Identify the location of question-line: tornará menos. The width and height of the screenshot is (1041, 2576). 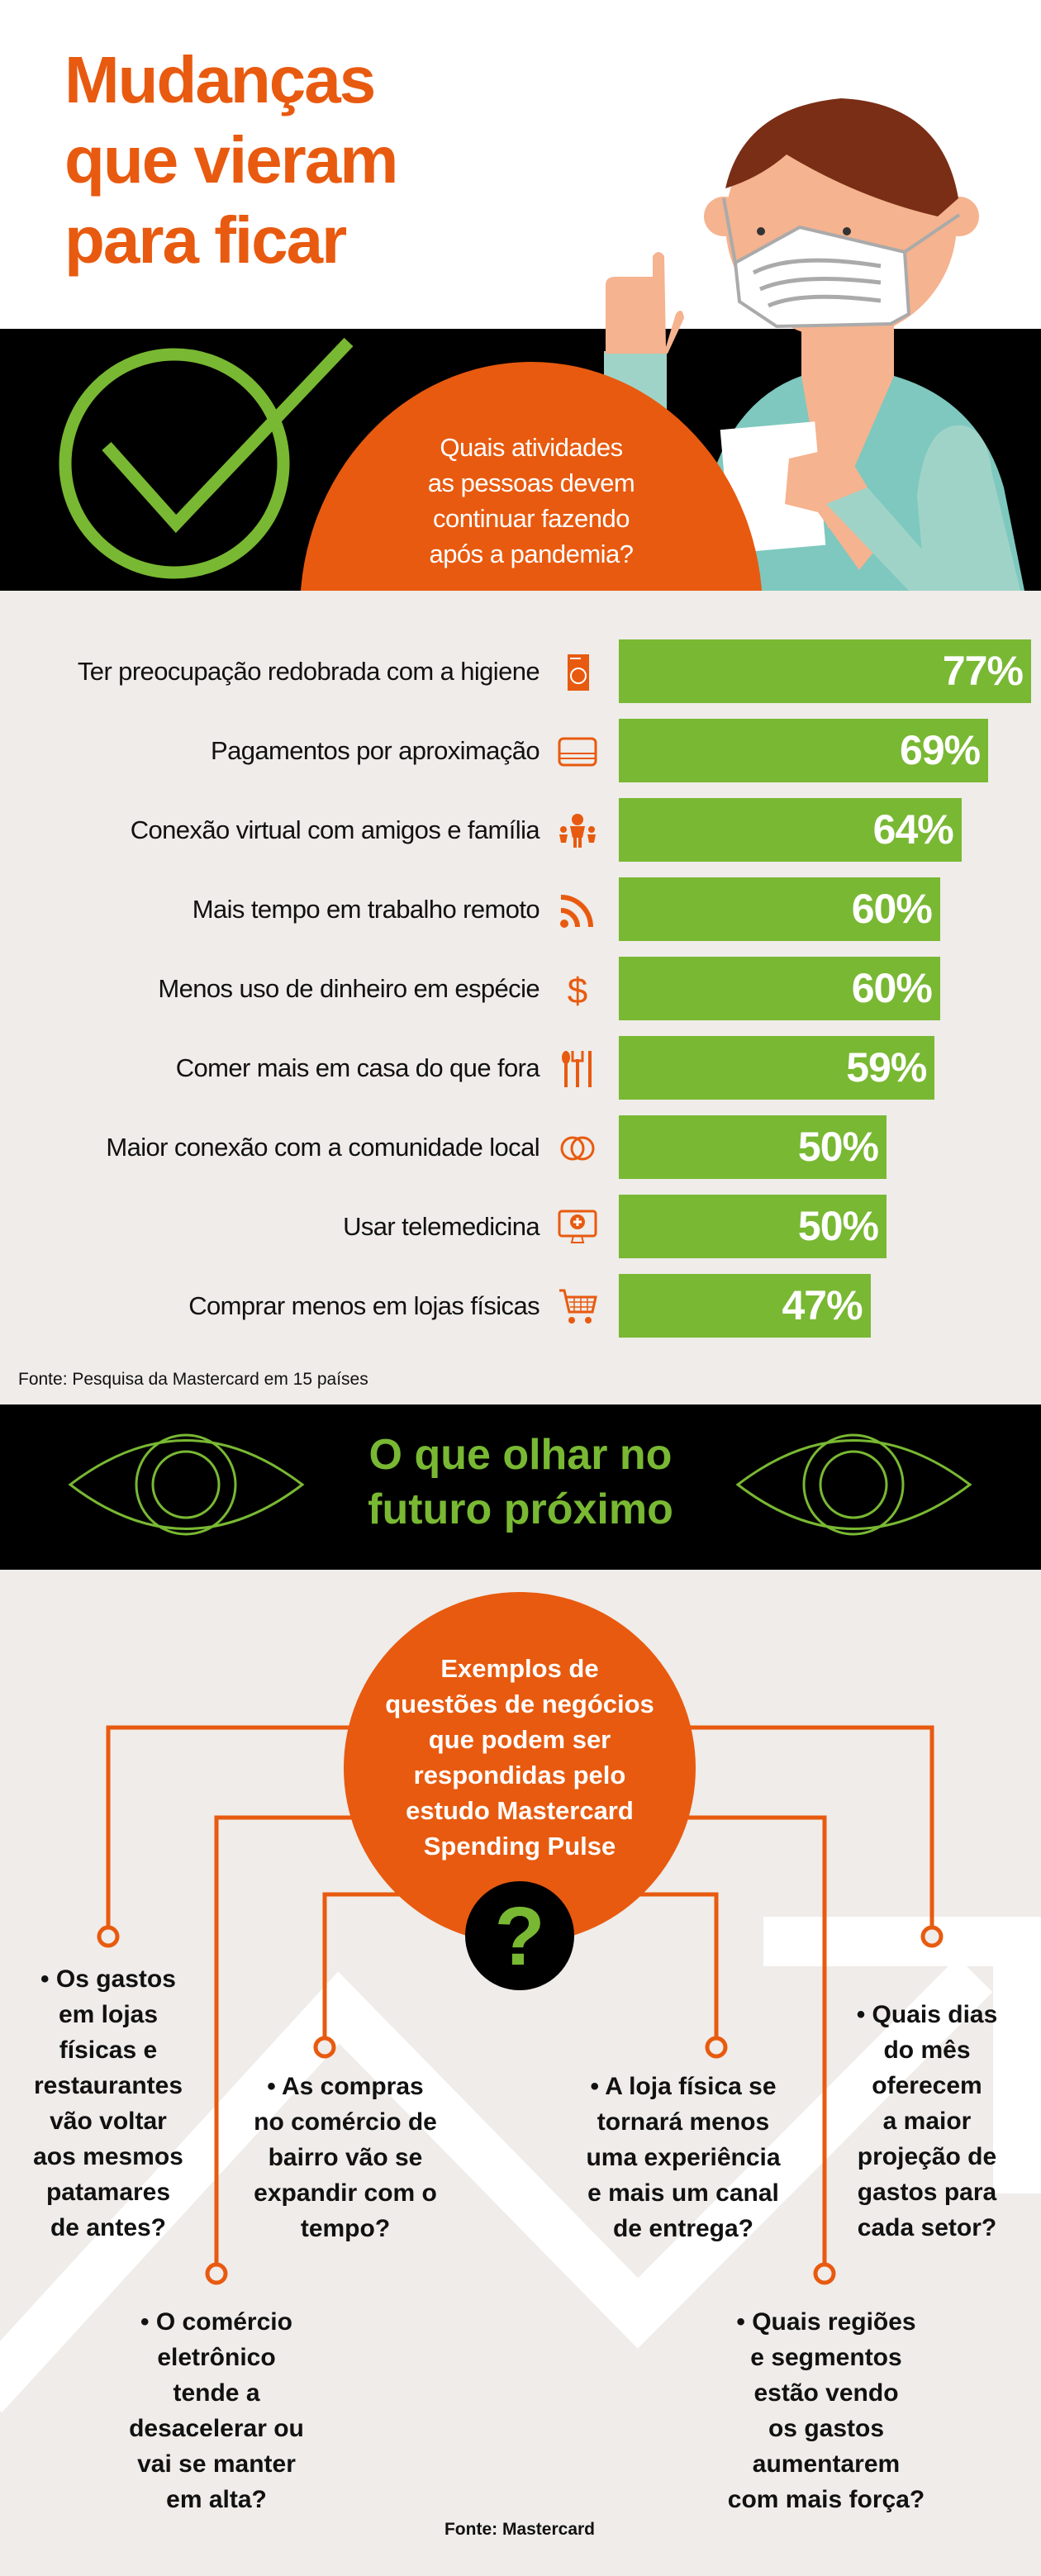
(683, 2122).